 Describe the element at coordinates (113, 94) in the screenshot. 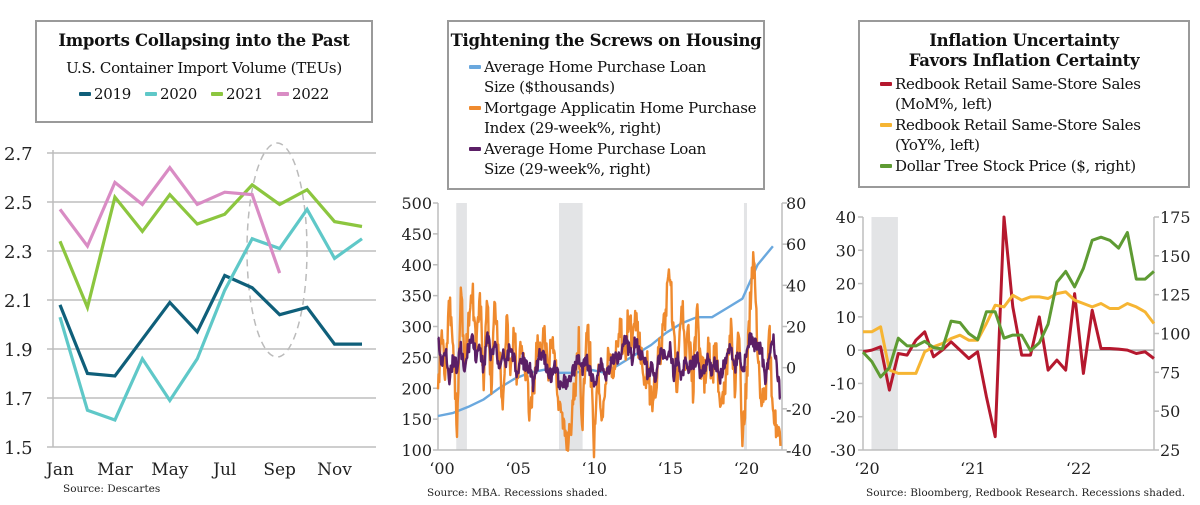

I see `legend-label: 2019` at that location.